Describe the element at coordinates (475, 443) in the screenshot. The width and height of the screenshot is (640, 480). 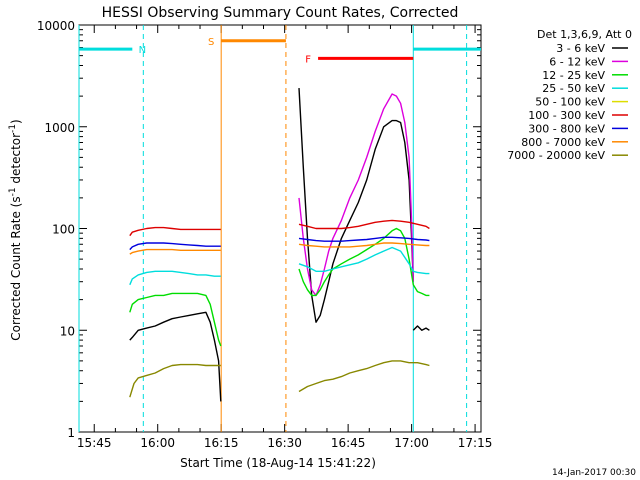
I see `x-tick-label: 17:15` at that location.